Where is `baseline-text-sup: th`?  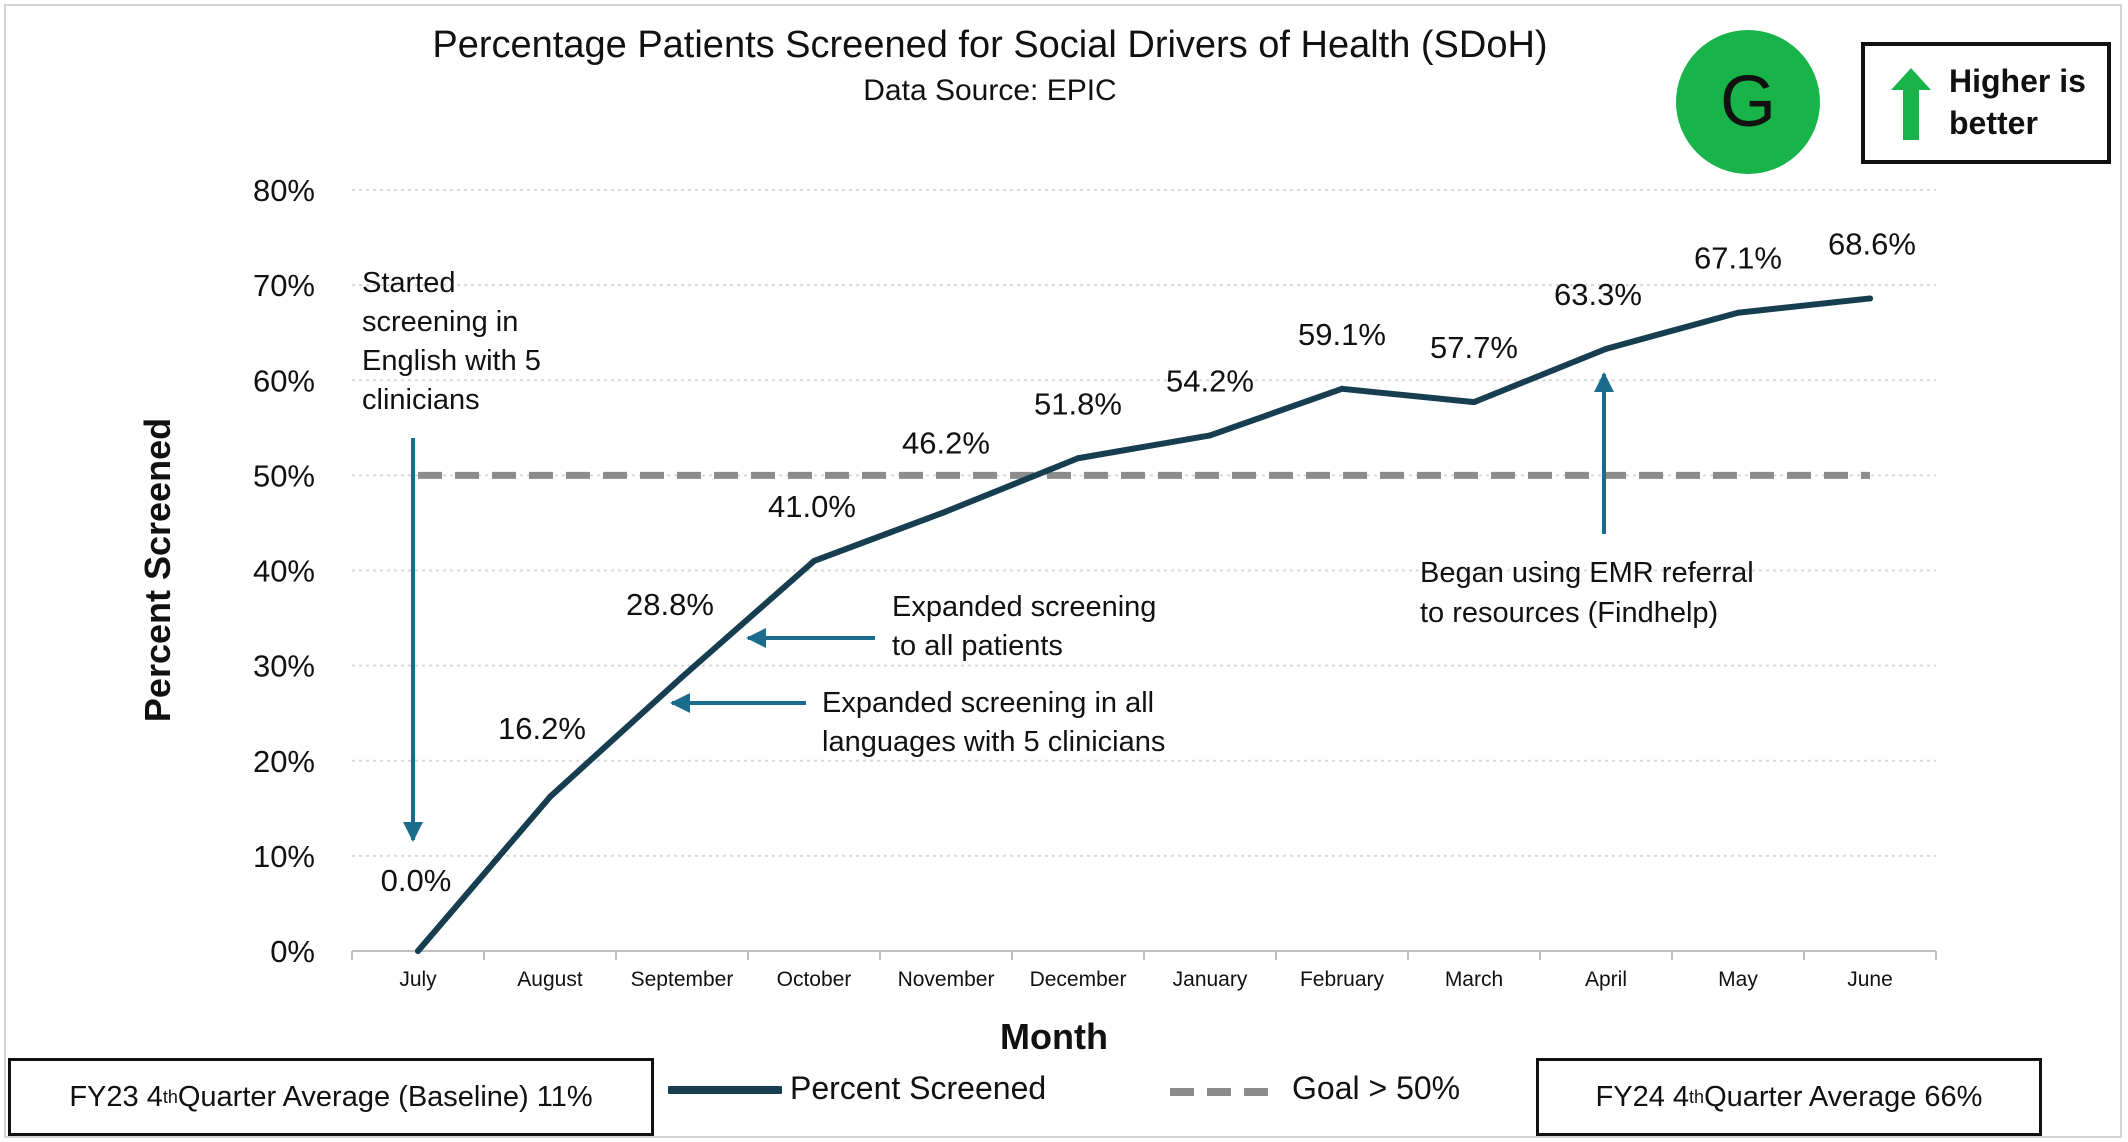 baseline-text-sup: th is located at coordinates (170, 1096).